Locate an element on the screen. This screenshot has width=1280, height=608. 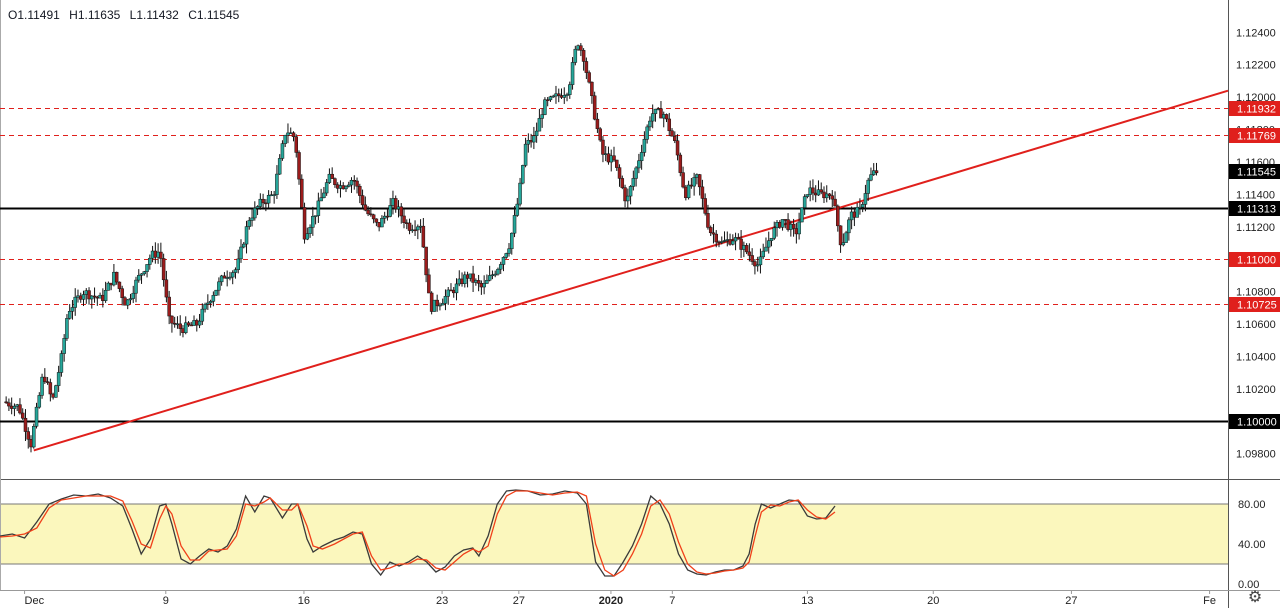
price-tick-label: 1.12200 is located at coordinates (1256, 66).